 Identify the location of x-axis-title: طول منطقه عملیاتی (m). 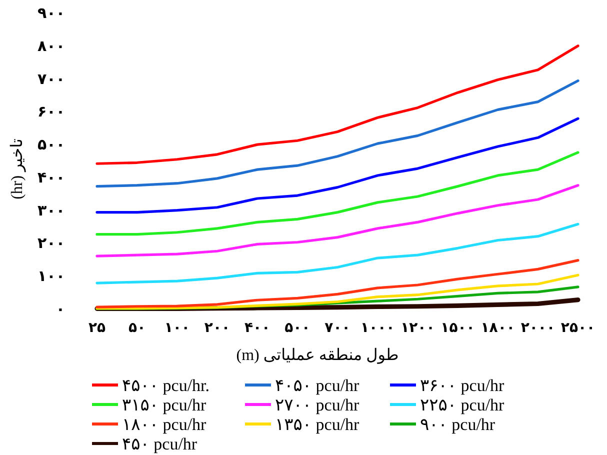
(317, 355).